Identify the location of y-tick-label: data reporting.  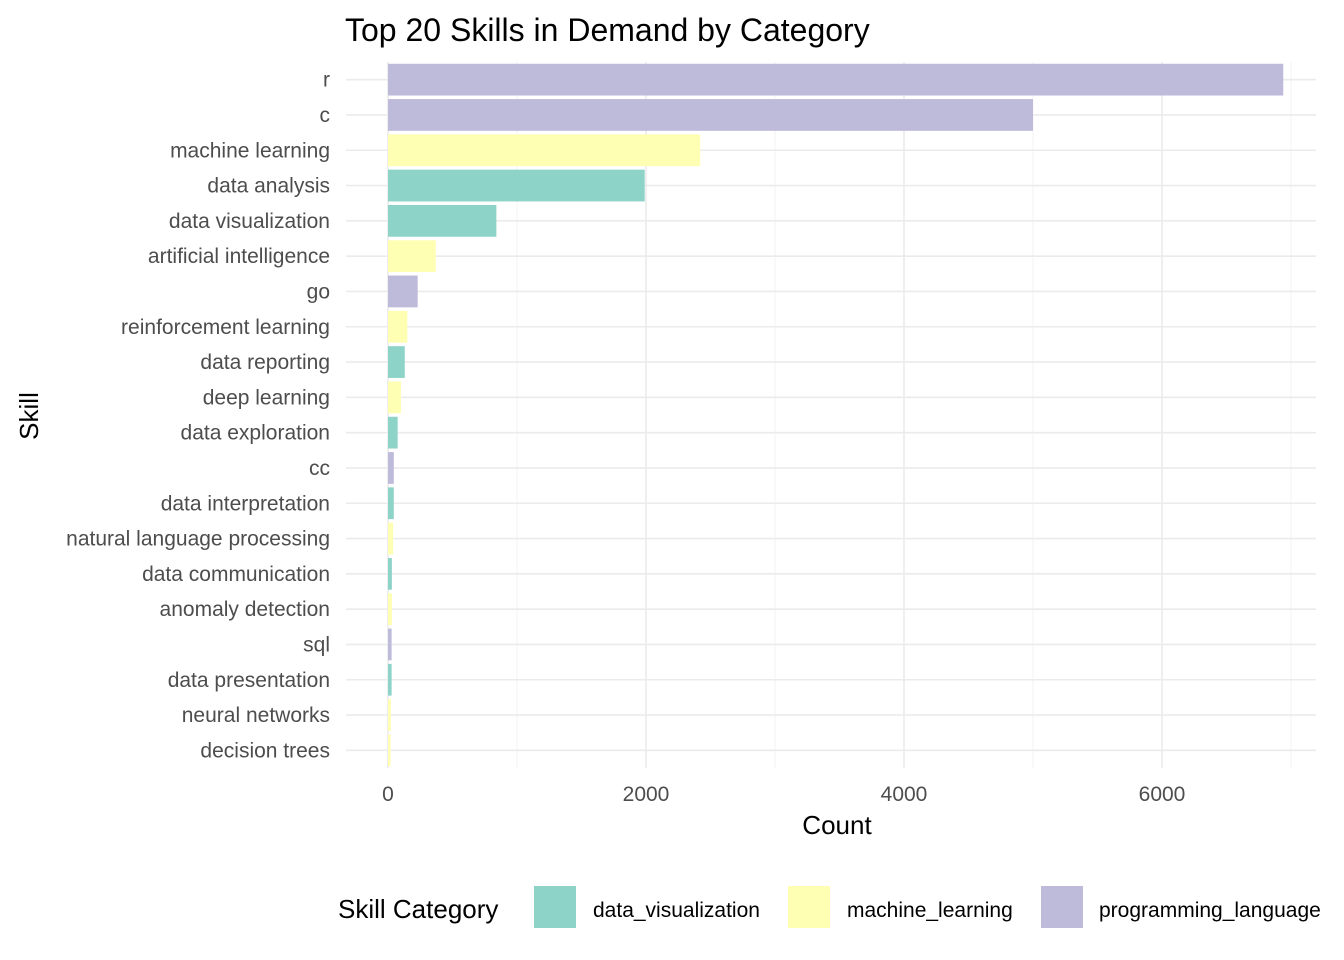
(265, 362).